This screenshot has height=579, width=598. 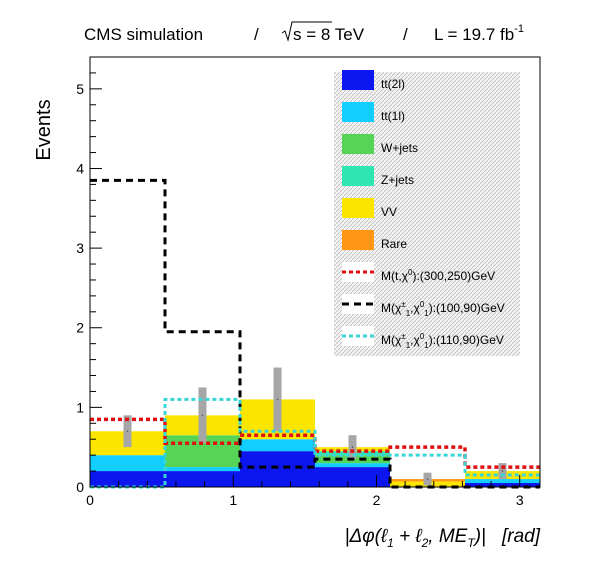 I want to click on header-energy: s = 8 TeV, so click(x=329, y=34).